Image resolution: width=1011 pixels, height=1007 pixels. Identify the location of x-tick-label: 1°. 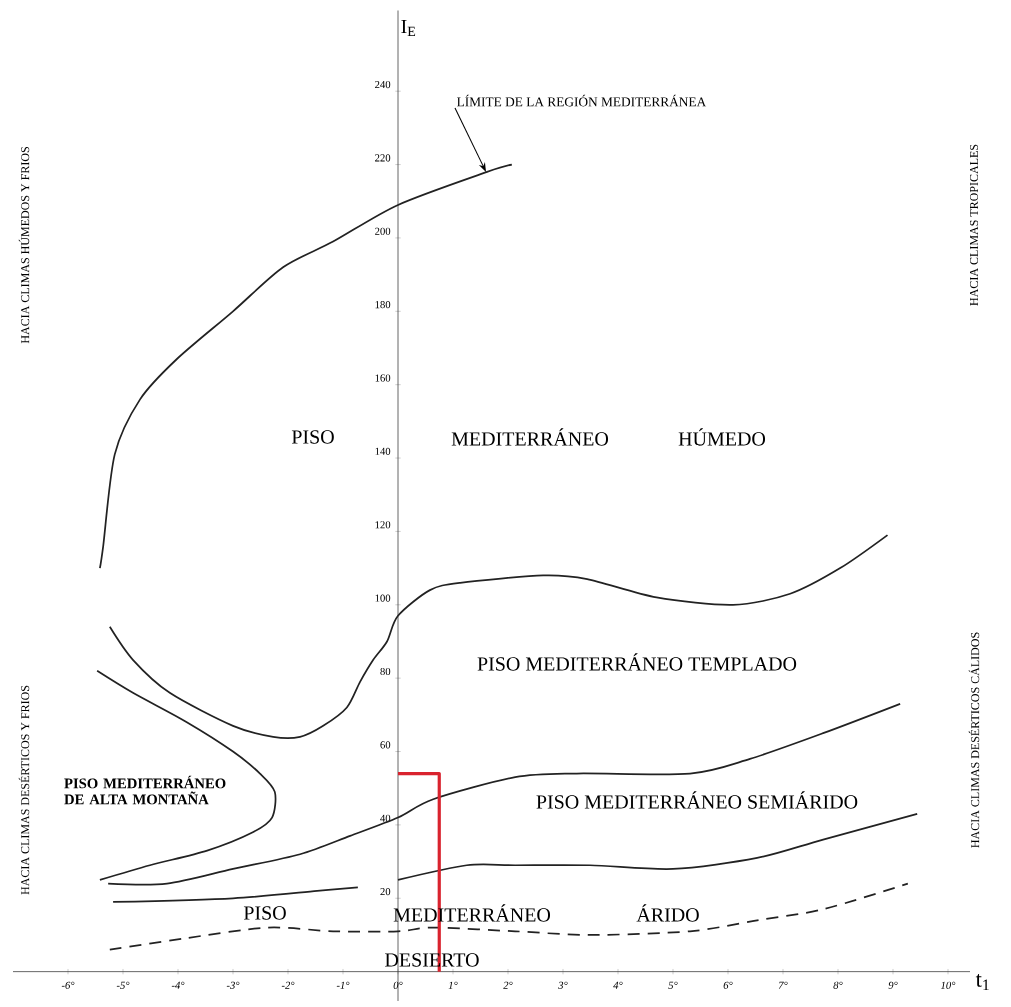
(453, 985).